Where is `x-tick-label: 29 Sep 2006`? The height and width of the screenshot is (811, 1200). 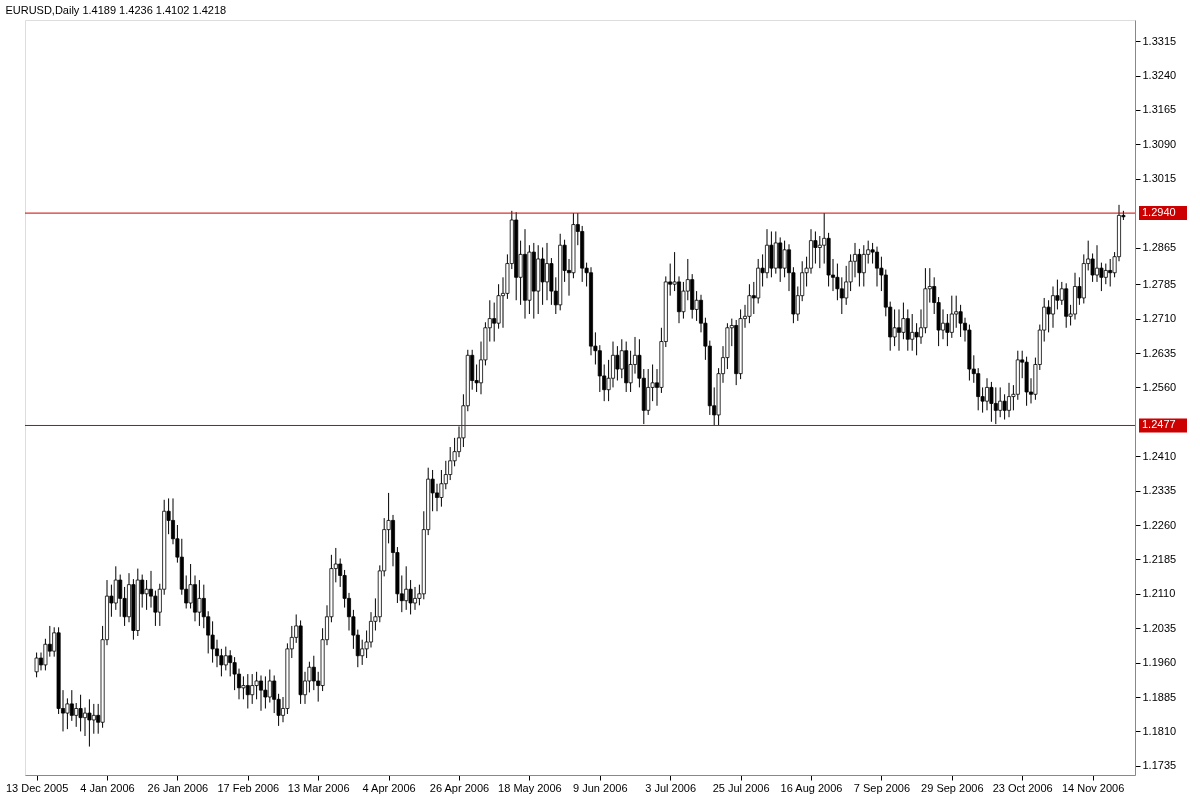
x-tick-label: 29 Sep 2006 is located at coordinates (952, 787).